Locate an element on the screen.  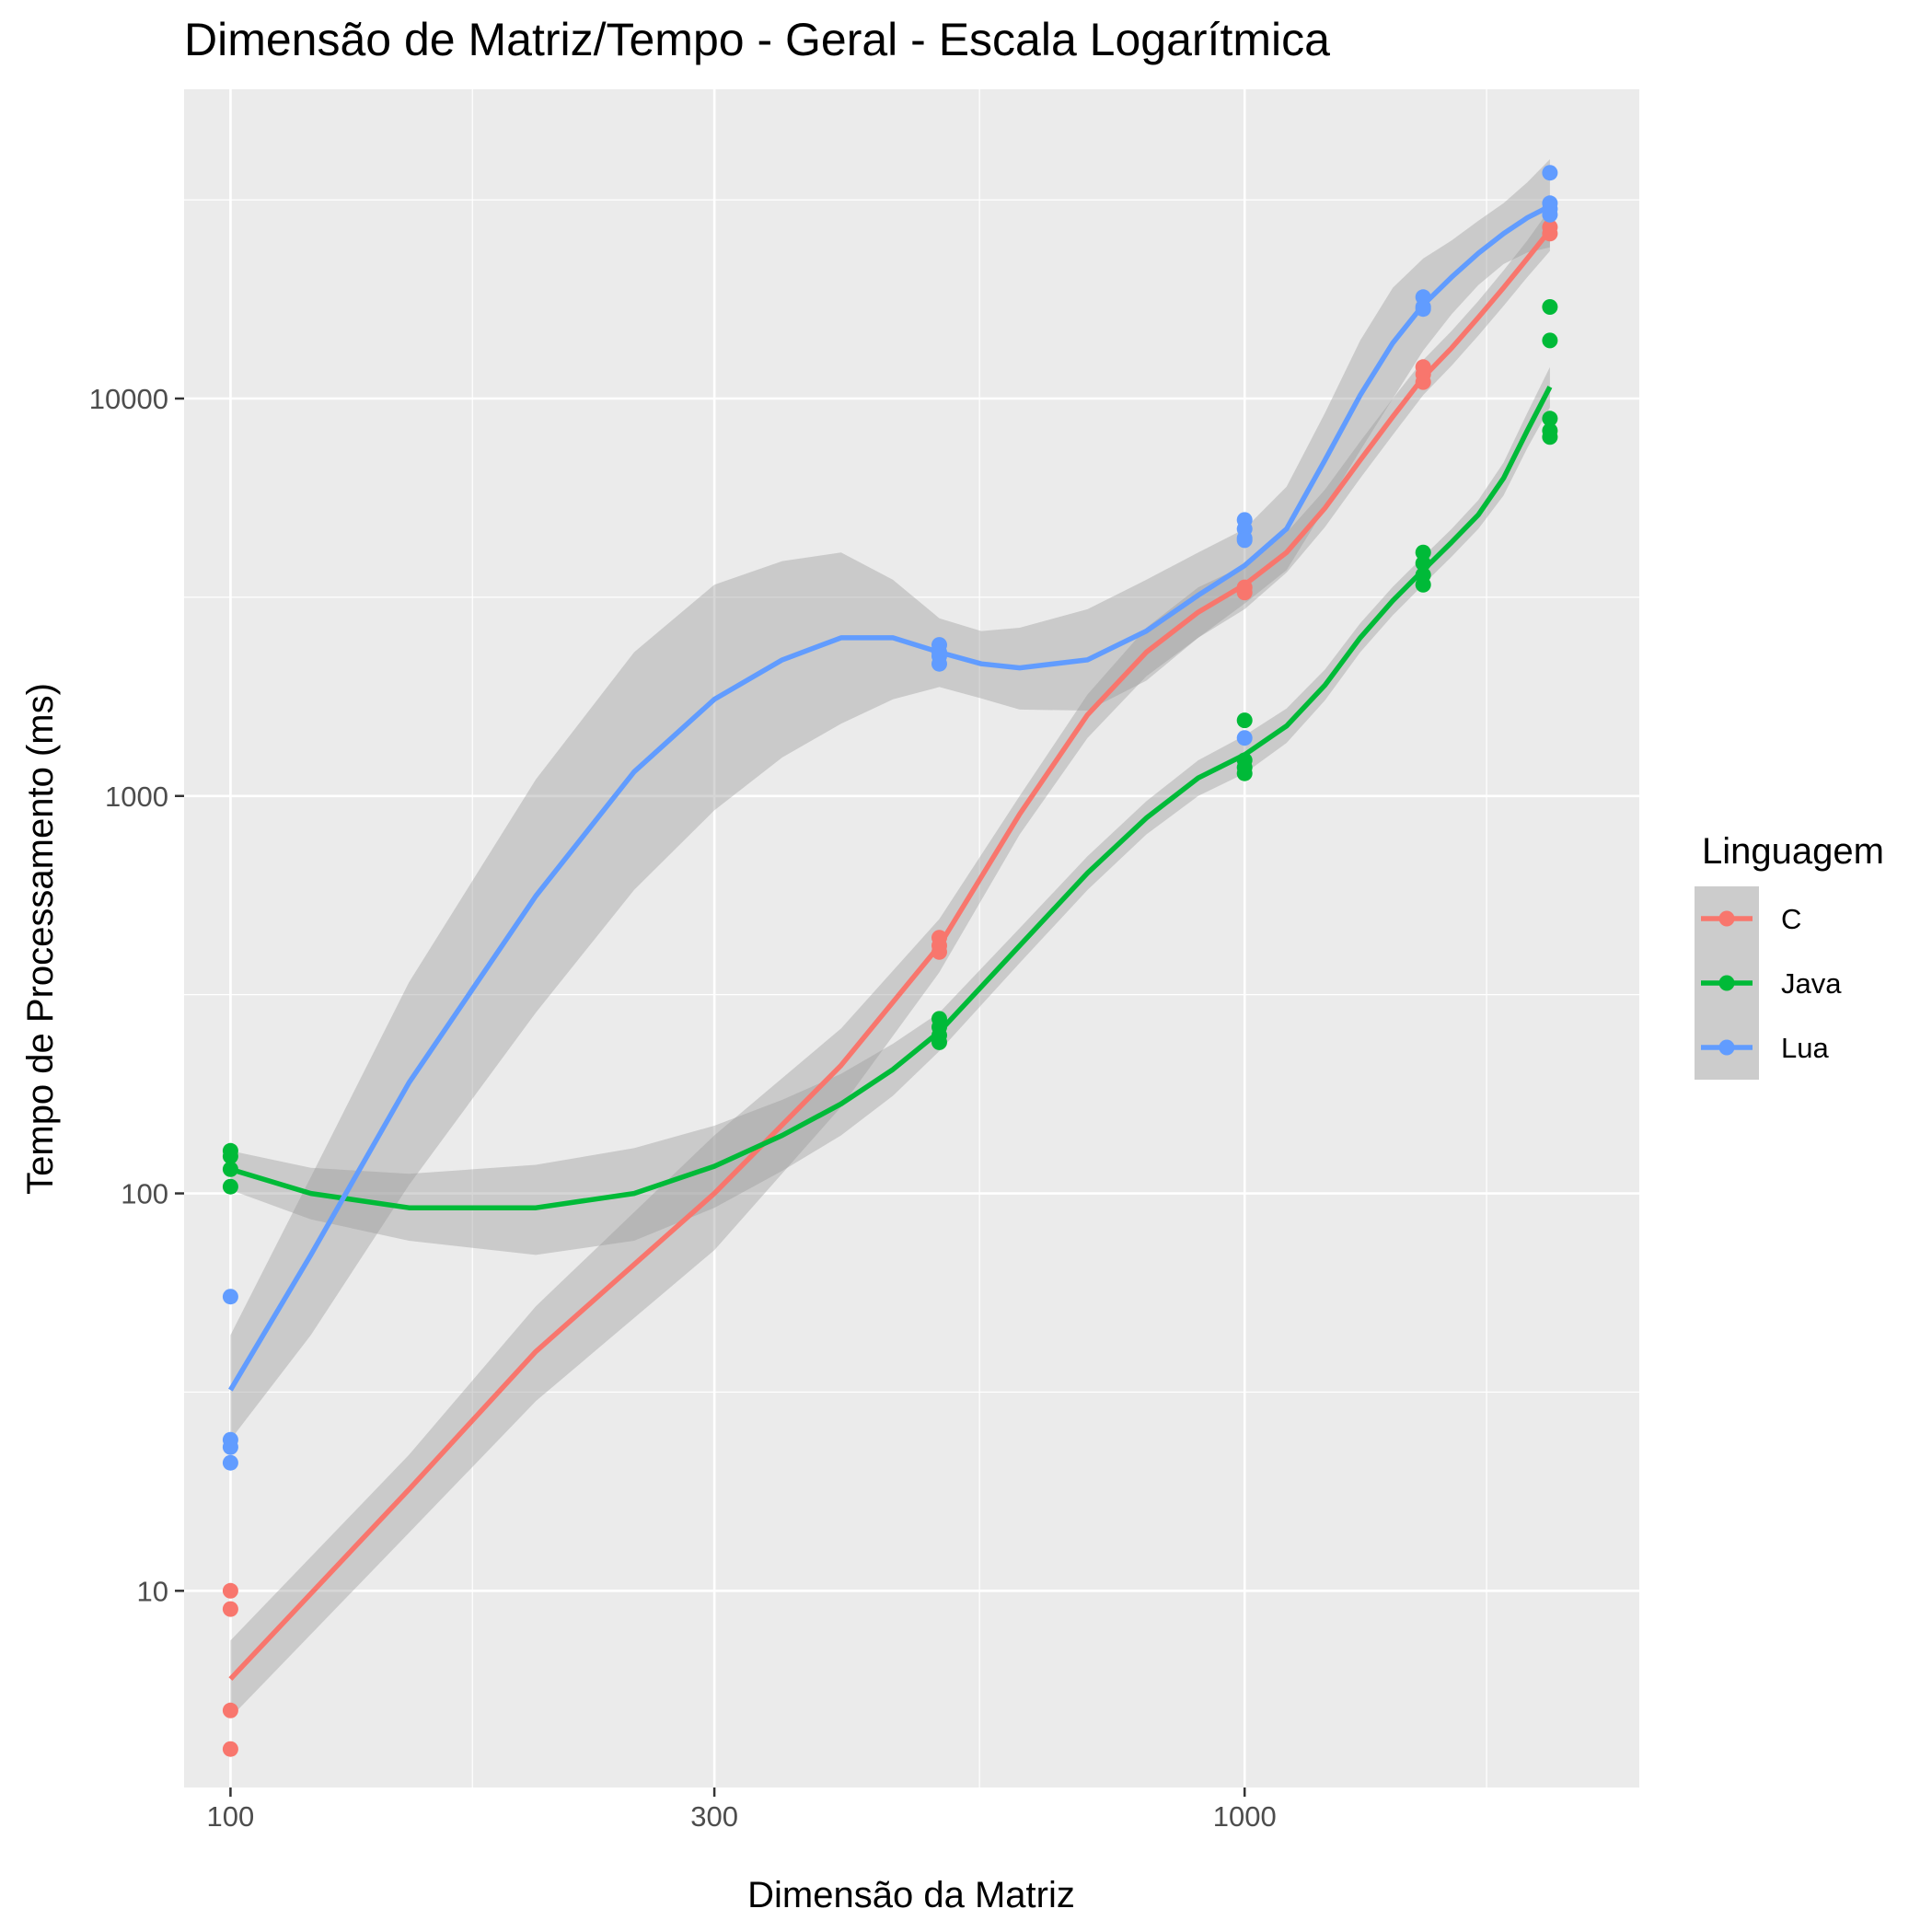
legend-label-c: C is located at coordinates (1791, 919).